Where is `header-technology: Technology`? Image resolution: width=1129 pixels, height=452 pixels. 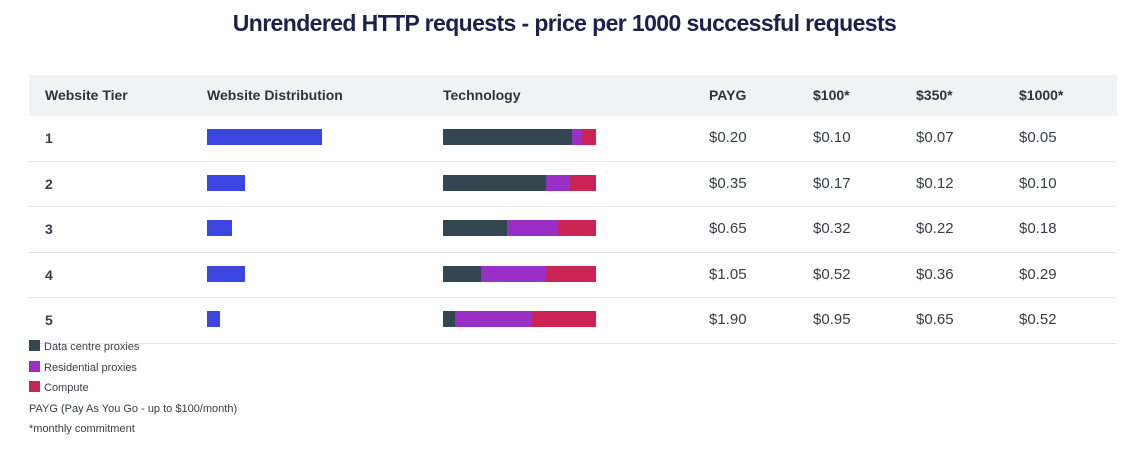 header-technology: Technology is located at coordinates (482, 95).